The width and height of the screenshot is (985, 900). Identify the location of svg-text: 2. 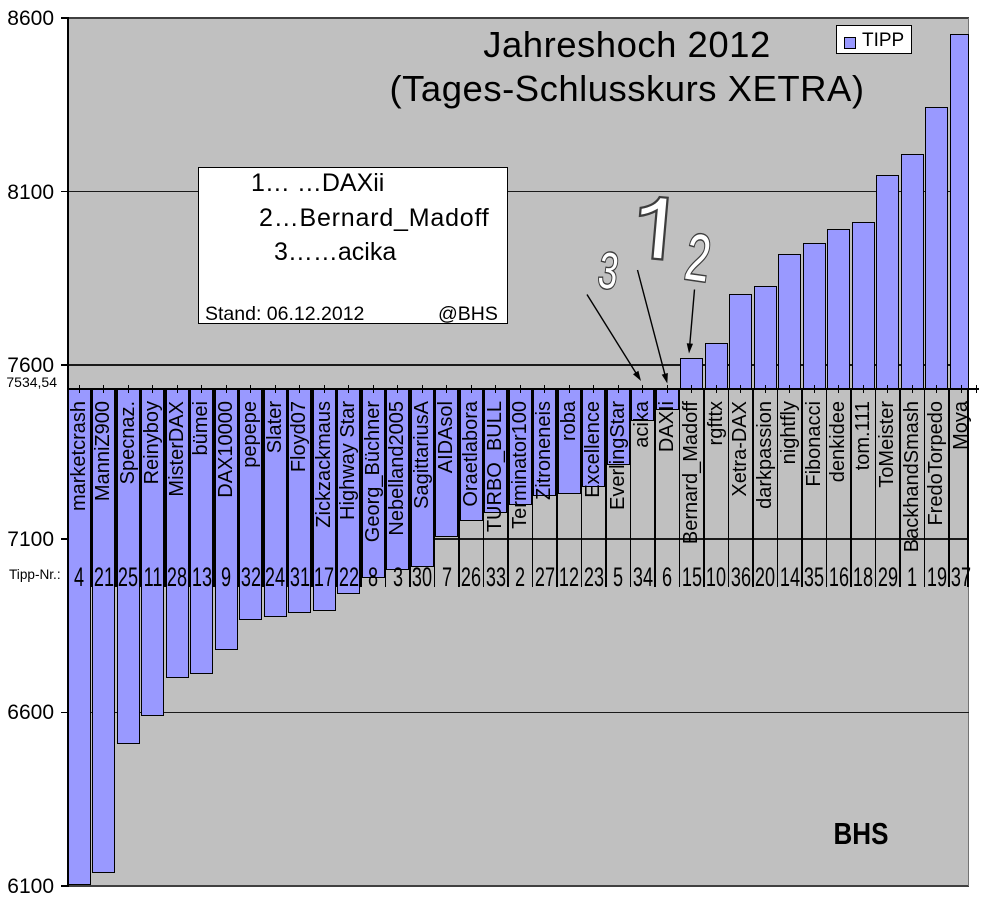
(698, 257).